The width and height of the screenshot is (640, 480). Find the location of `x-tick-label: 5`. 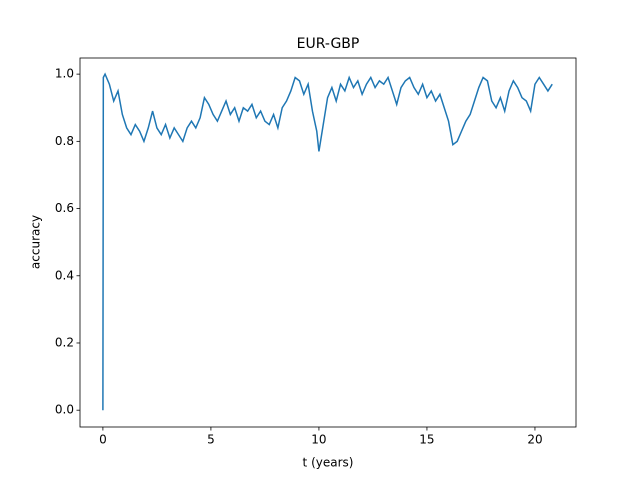

x-tick-label: 5 is located at coordinates (211, 440).